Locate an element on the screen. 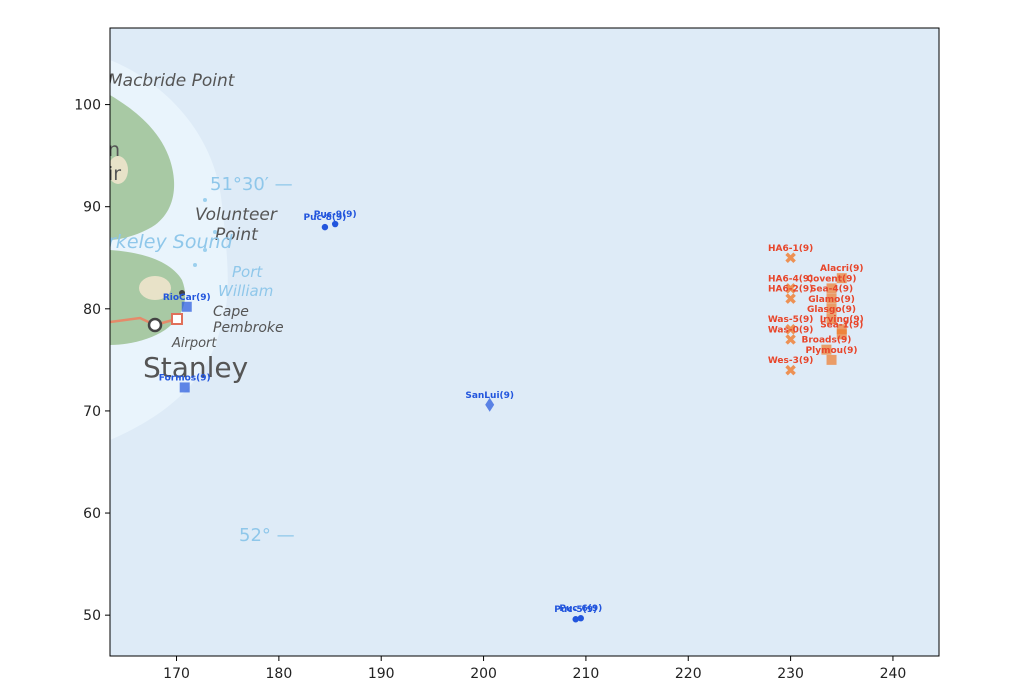 This screenshot has width=1024, height=698. data-point-label: HA6-2(9) is located at coordinates (790, 290).